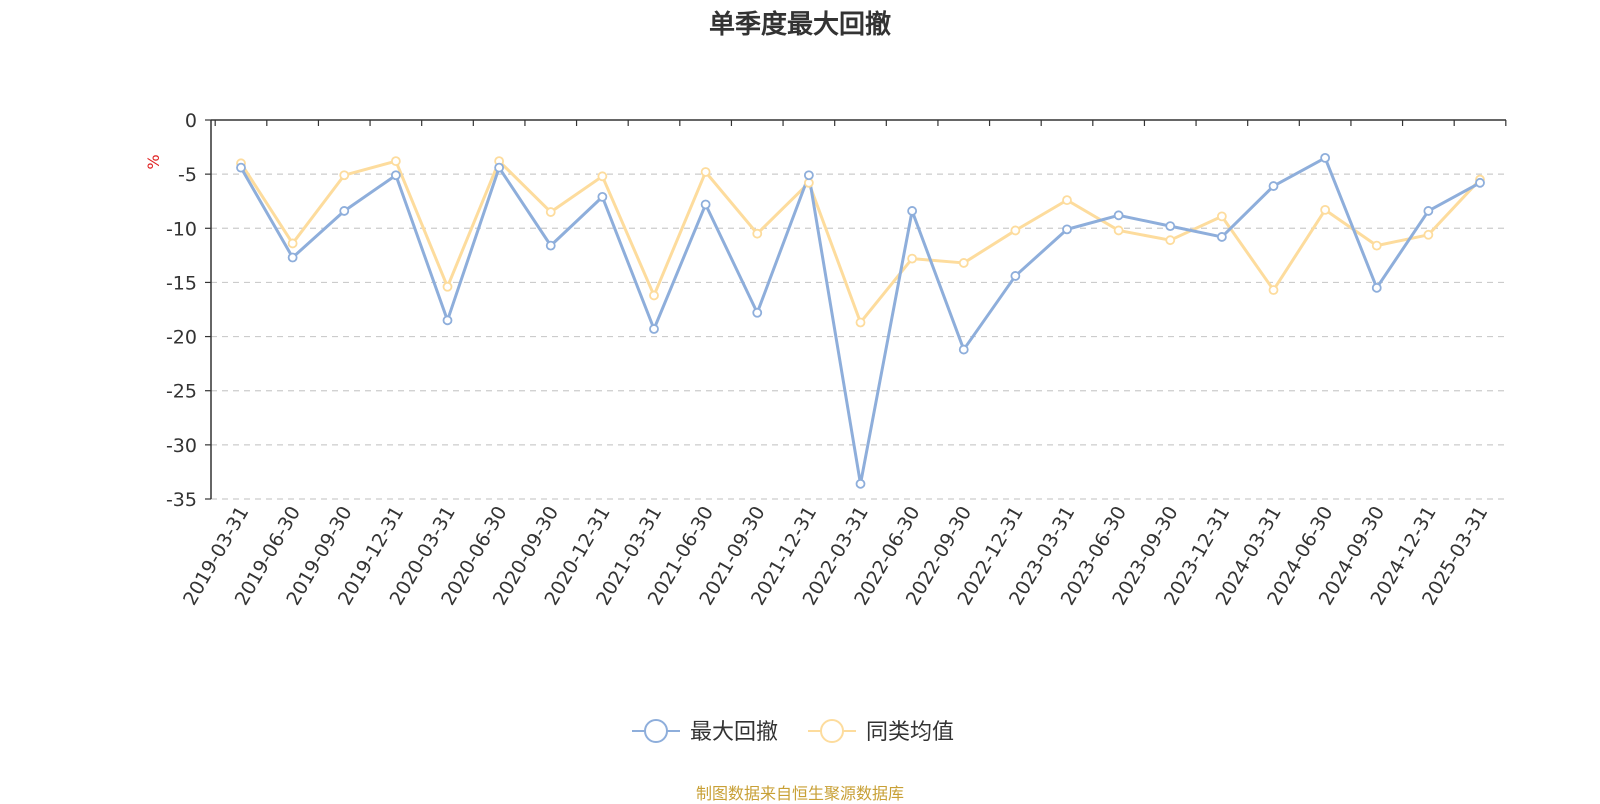 This screenshot has width=1600, height=804. I want to click on chart-title: 单季度最大回撤, so click(799, 25).